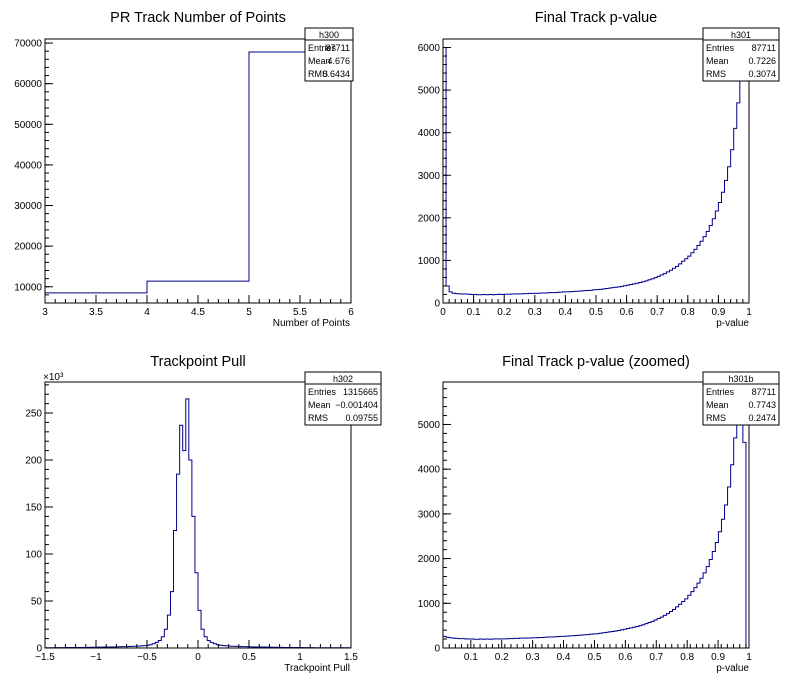 This screenshot has height=690, width=796. I want to click on chart-title: Final Track p-value (zoomed), so click(596, 362).